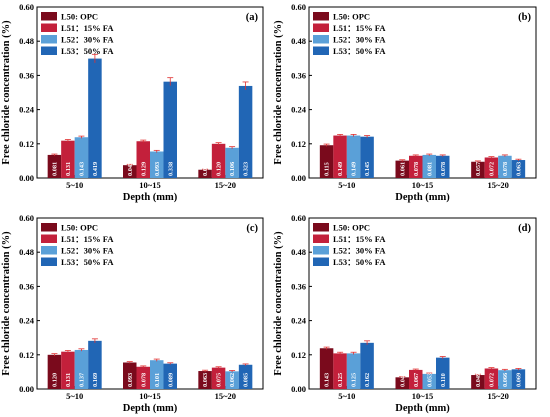  Describe the element at coordinates (298, 355) in the screenshot. I see `y-tick-label: 0.12` at that location.